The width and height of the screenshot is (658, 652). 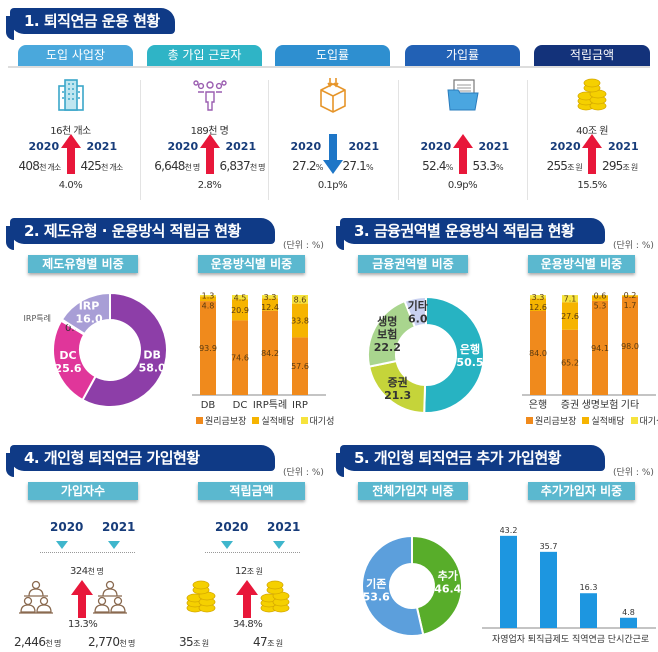 I want to click on change-rate: 0.1p%, so click(x=332, y=185).